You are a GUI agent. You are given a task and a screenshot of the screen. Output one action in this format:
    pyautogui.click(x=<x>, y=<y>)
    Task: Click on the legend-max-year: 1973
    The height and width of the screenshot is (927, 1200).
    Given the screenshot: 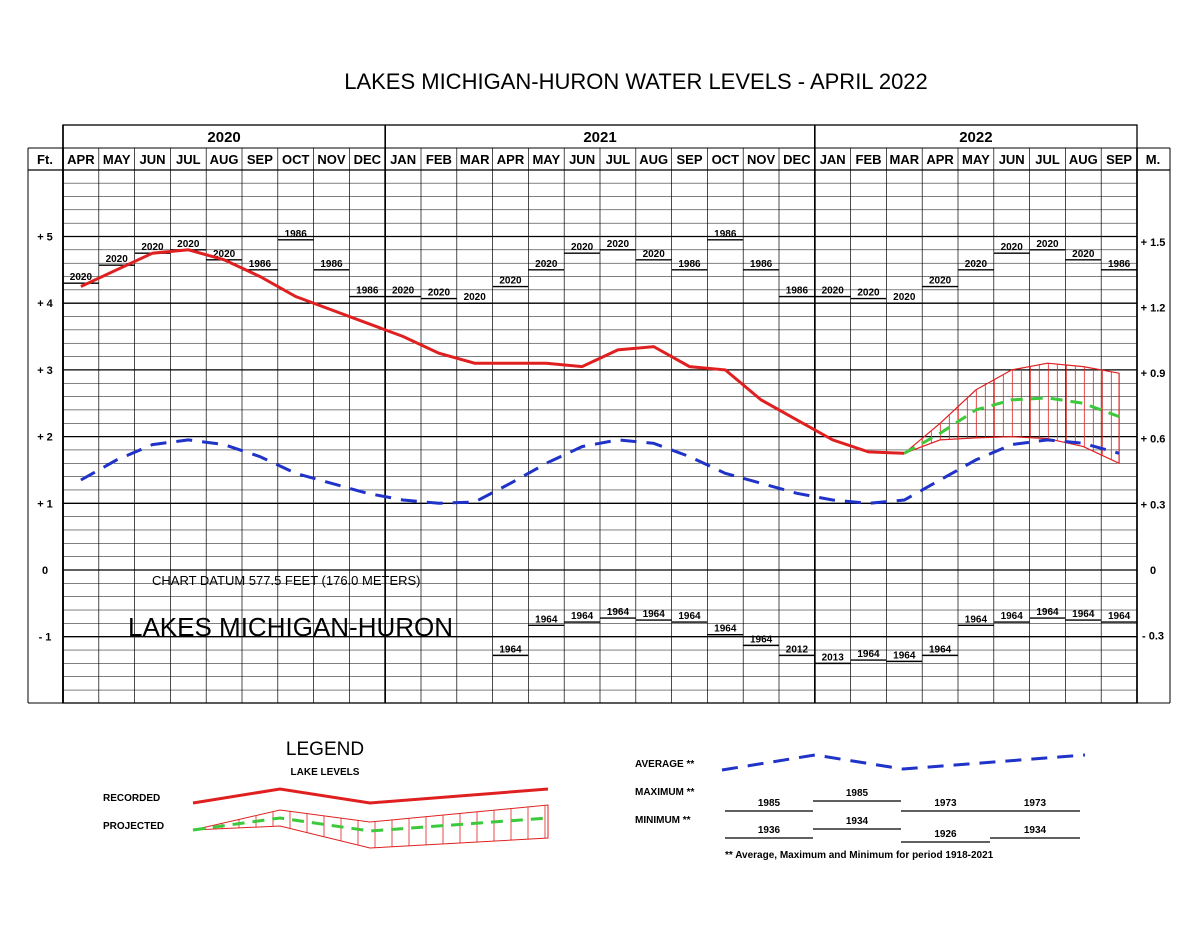 What is the action you would take?
    pyautogui.click(x=945, y=803)
    